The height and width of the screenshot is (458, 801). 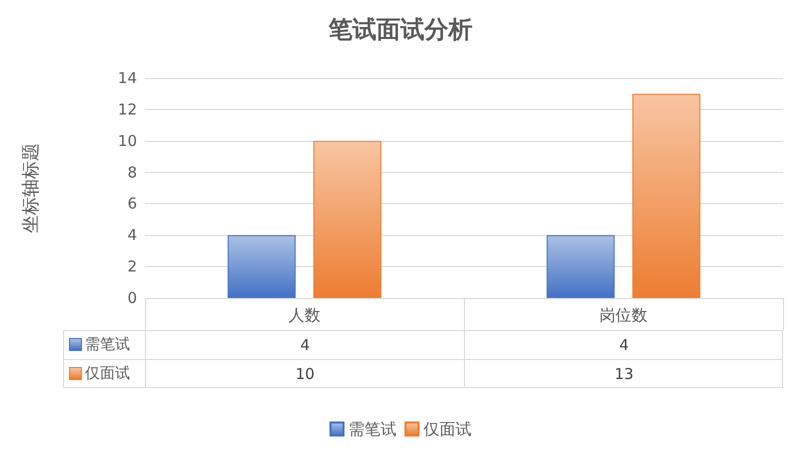 I want to click on y-tick-label: 10, so click(x=127, y=141).